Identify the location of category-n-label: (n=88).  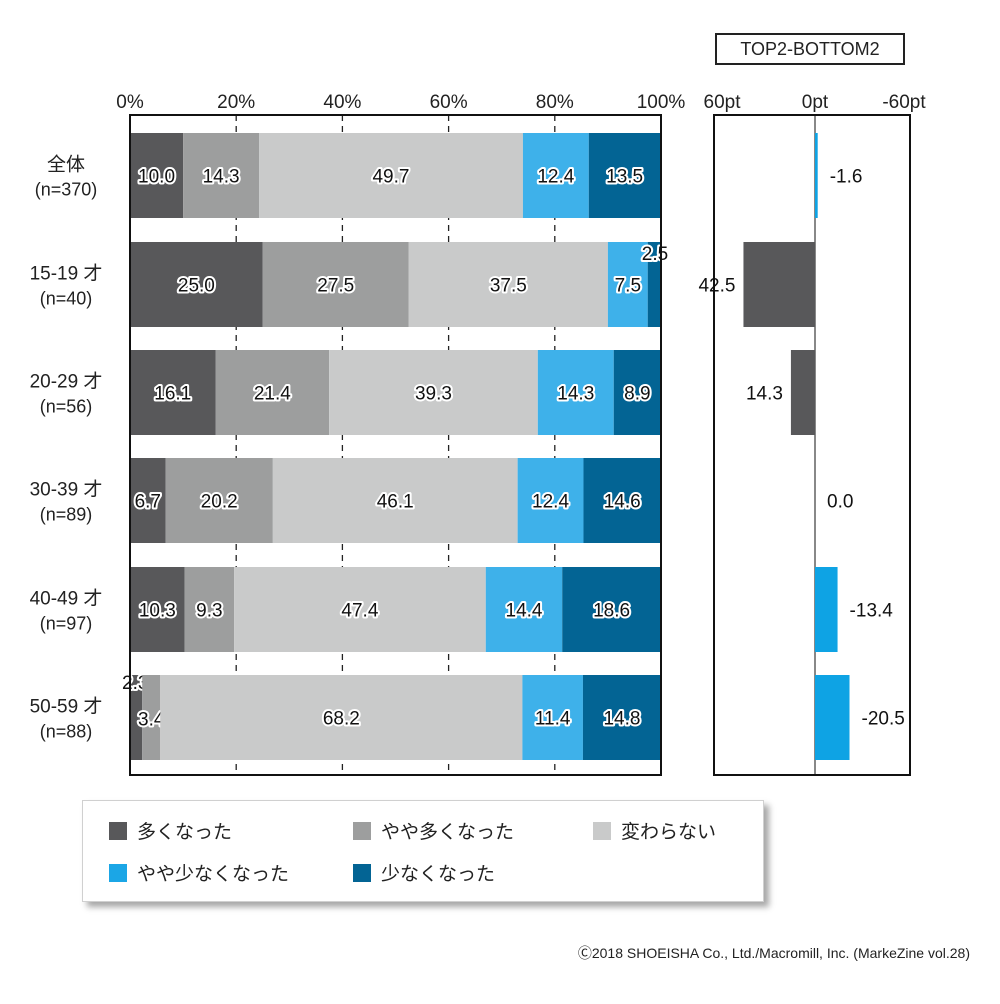
(66, 732).